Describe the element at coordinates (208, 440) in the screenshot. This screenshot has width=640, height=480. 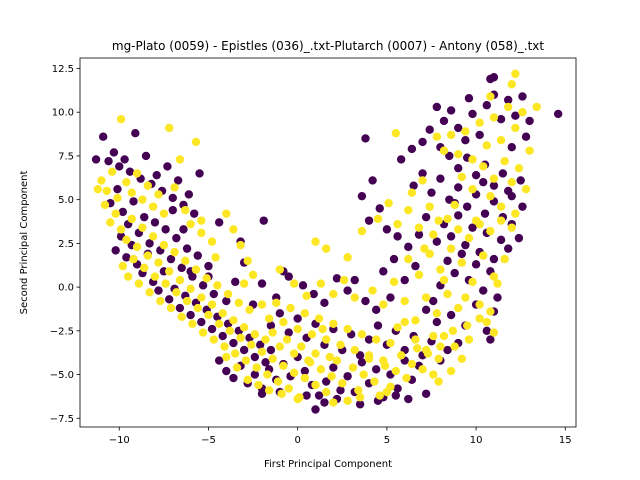
I see `x-tick-label: −5` at that location.